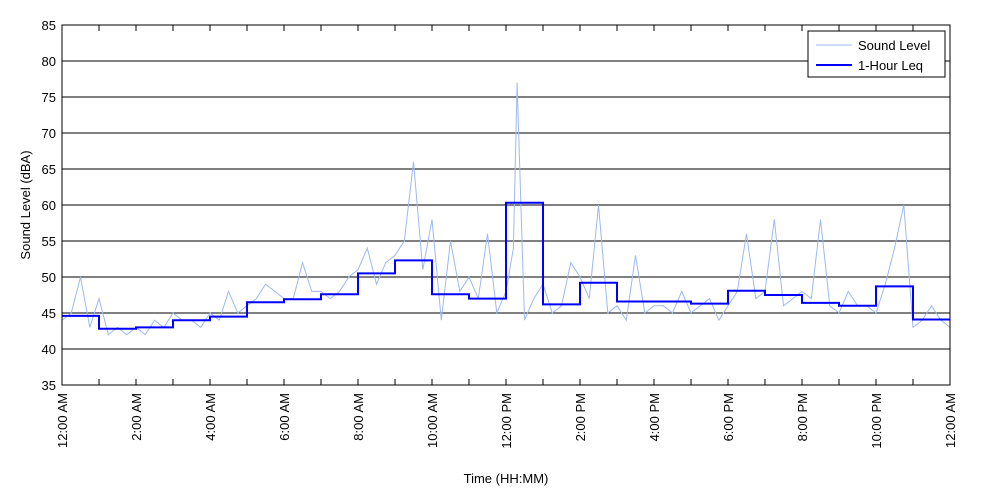  Describe the element at coordinates (506, 421) in the screenshot. I see `x-tick-label: 12:00 PM` at that location.